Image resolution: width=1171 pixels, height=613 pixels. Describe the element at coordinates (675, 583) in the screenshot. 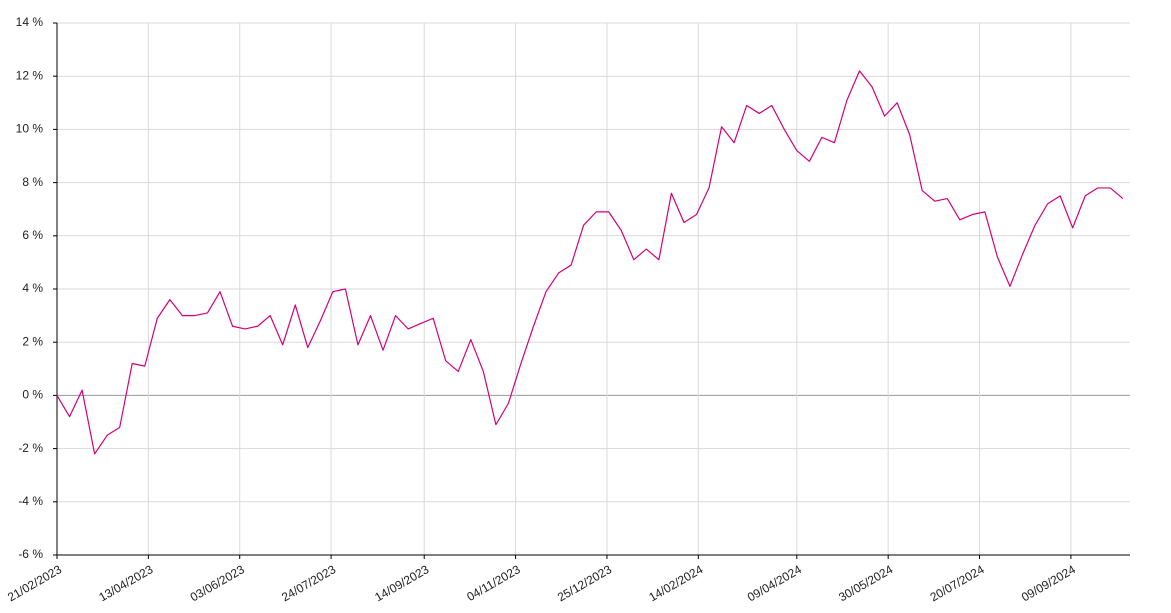

I see `x-tick-label: 14/02/2024` at that location.